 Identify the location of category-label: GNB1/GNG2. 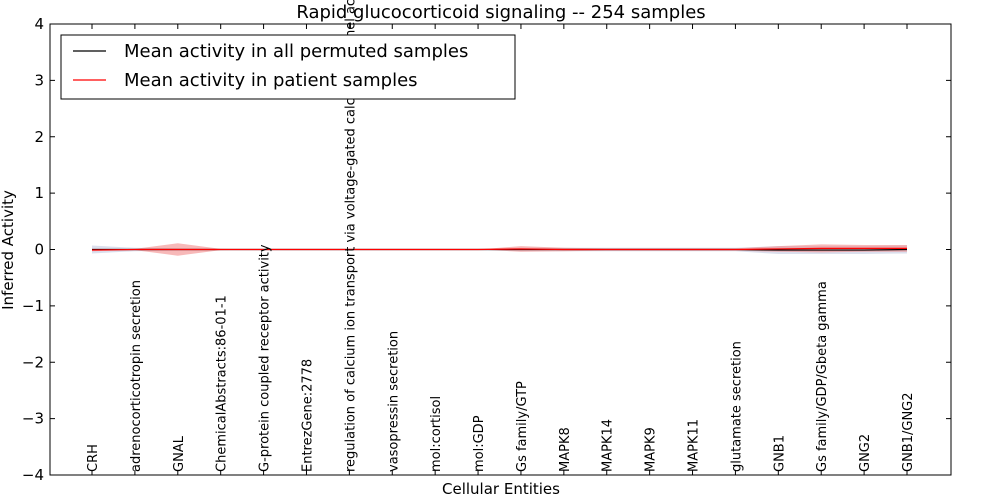
(908, 432).